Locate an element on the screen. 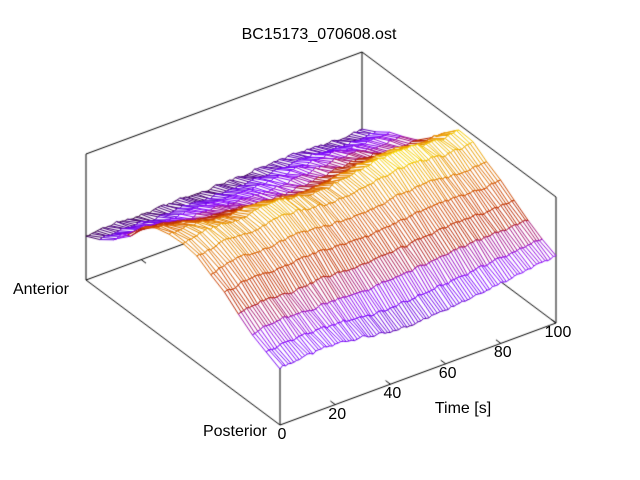 This screenshot has height=480, width=640. x-axis-tick-label: 40 is located at coordinates (392, 394).